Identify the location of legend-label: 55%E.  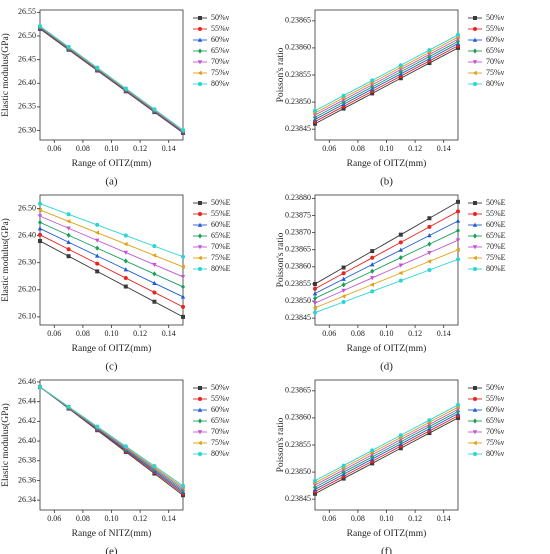
(496, 213).